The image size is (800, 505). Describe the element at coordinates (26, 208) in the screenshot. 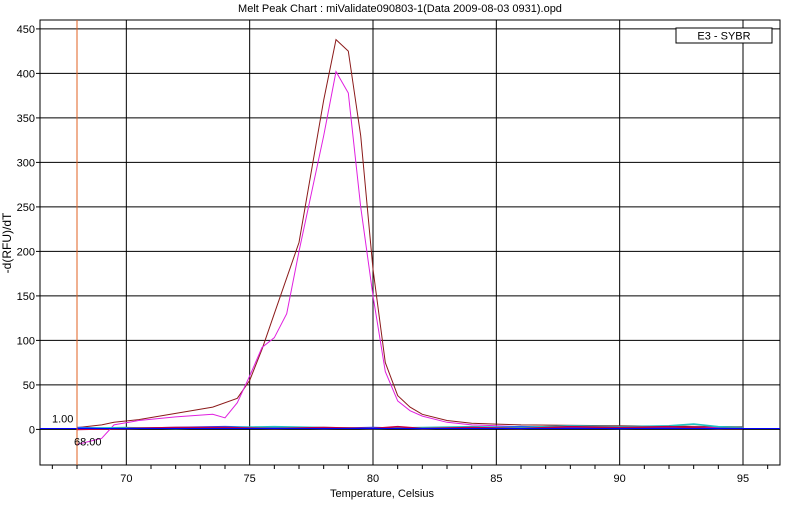

I see `y-tick-label: 250` at that location.